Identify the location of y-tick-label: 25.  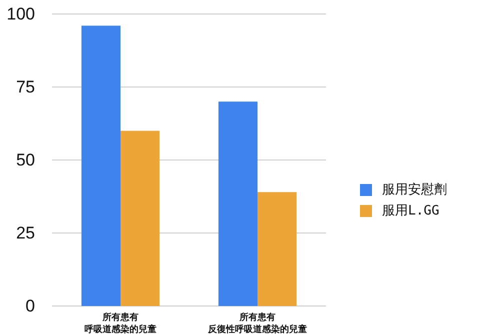
(25, 233).